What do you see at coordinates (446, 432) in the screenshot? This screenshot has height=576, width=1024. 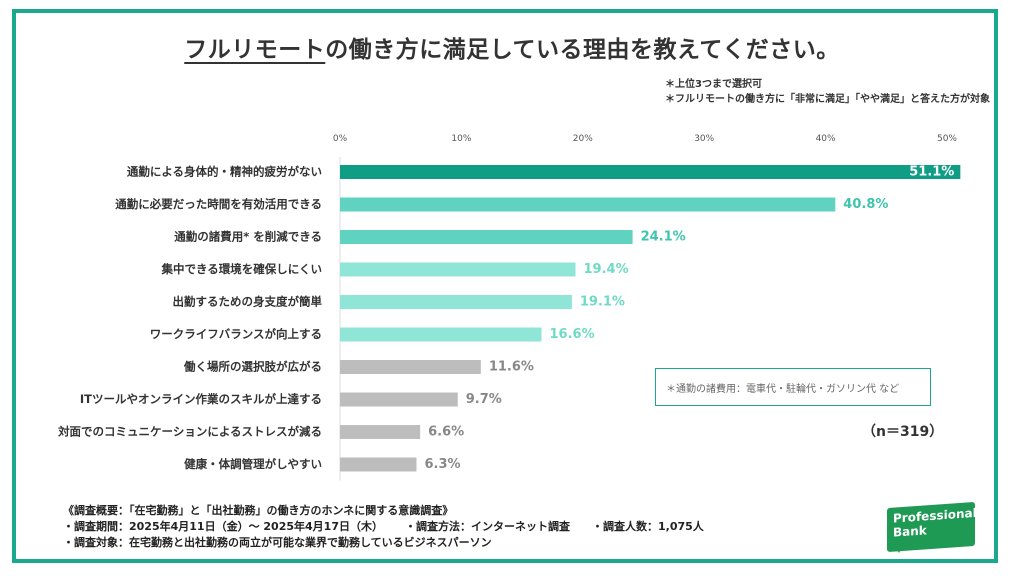 I see `data-value-label: 6.6%` at bounding box center [446, 432].